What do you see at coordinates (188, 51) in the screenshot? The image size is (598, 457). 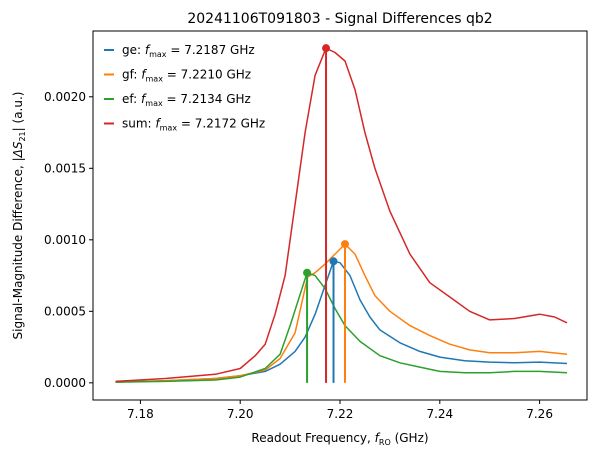 I see `legend-entry: ge: fmax = 7.2187 GHz` at bounding box center [188, 51].